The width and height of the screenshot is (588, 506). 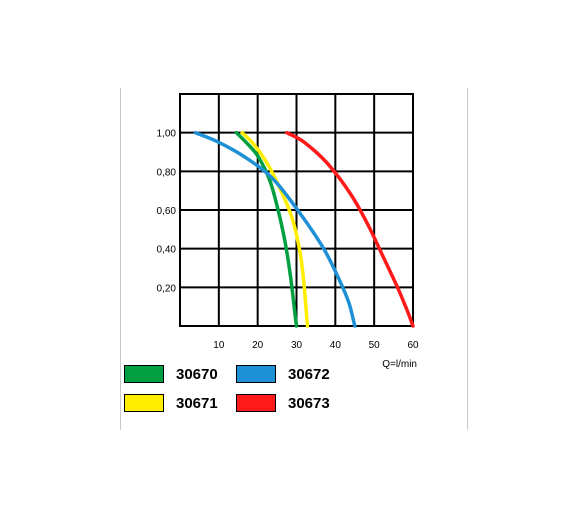 I want to click on x-tick-label: 50, so click(x=375, y=345).